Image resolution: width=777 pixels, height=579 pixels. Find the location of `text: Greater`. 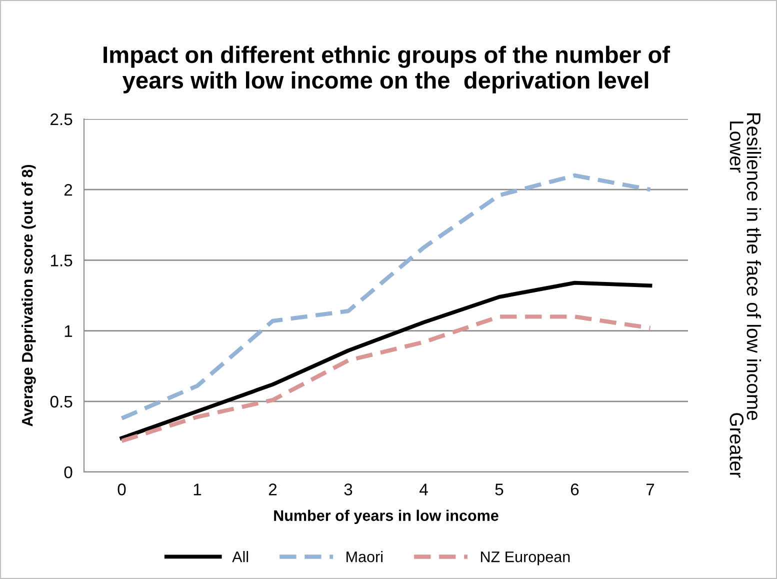

text: Greater is located at coordinates (737, 445).